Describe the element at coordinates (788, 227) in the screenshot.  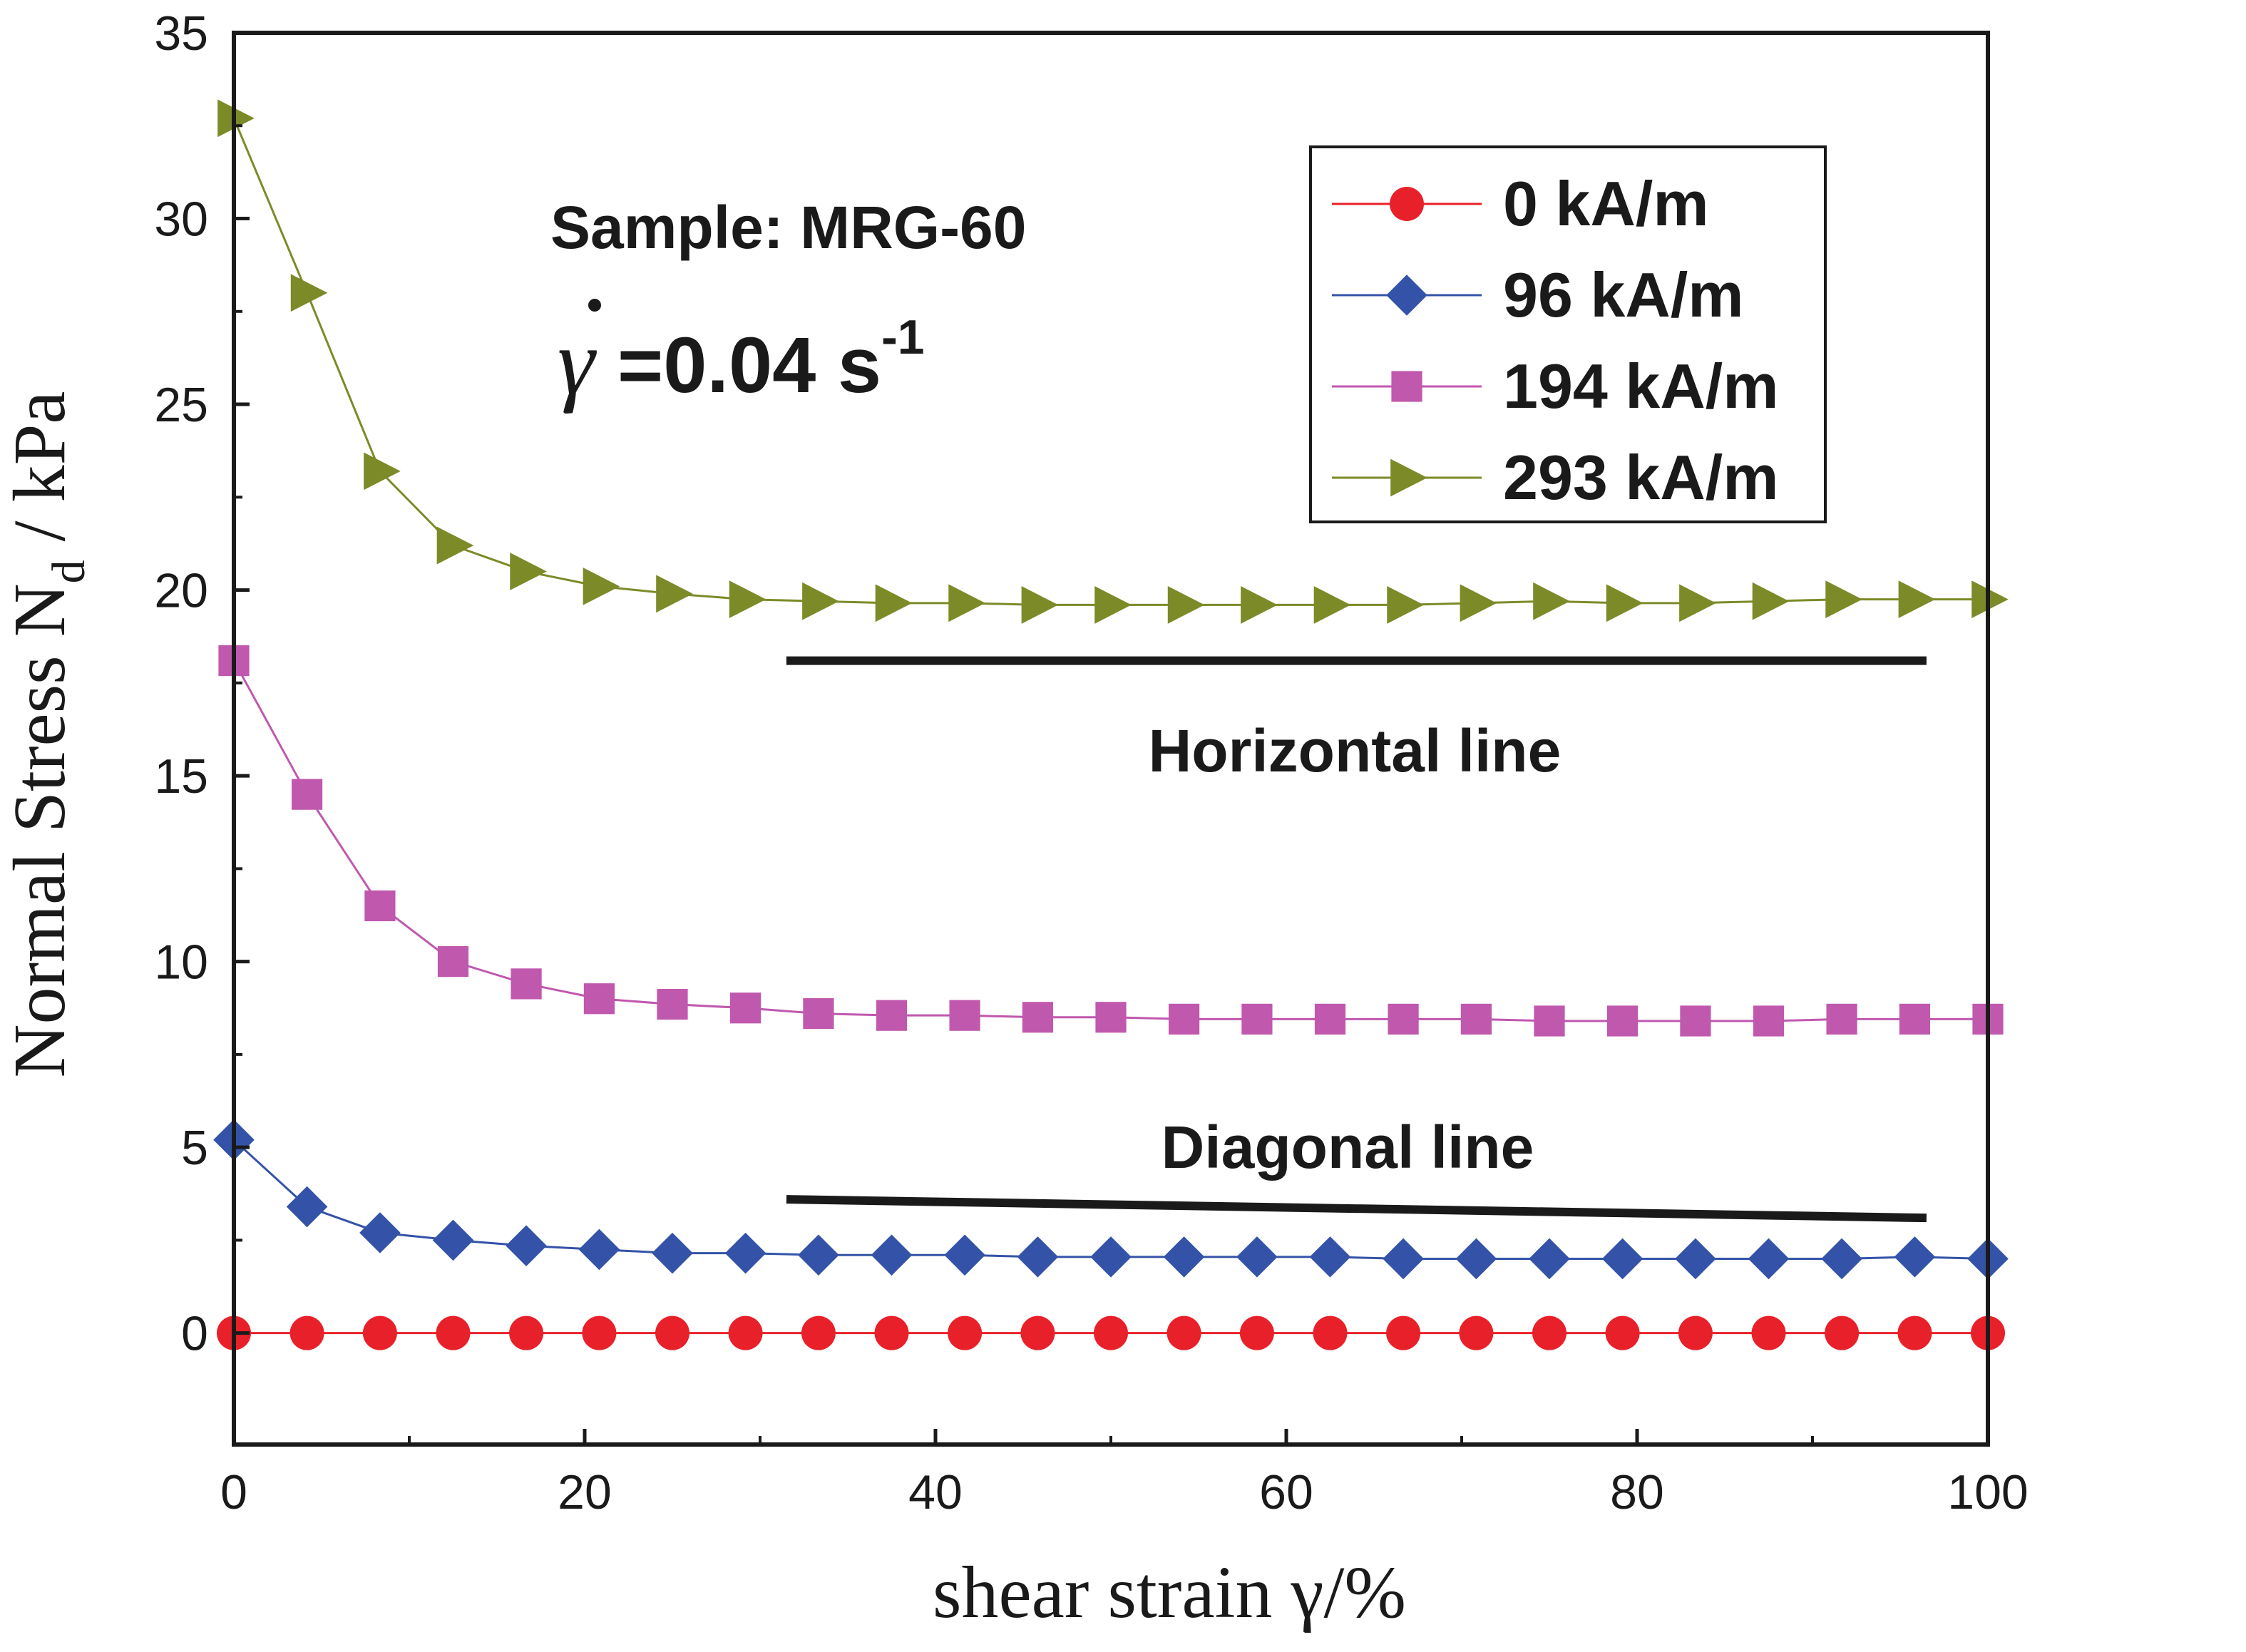
I see `sample-label: Sample: MRG-60` at that location.